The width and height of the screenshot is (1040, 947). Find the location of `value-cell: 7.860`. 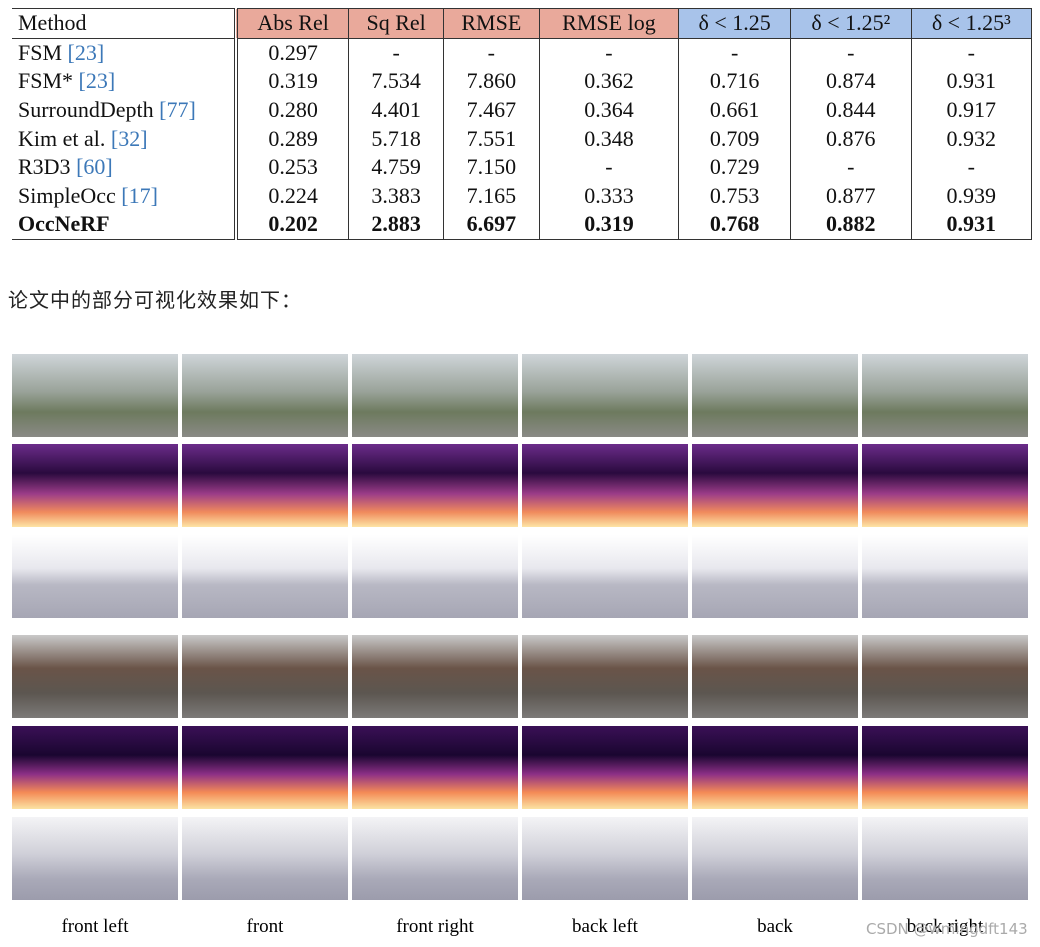

value-cell: 7.860 is located at coordinates (491, 81).